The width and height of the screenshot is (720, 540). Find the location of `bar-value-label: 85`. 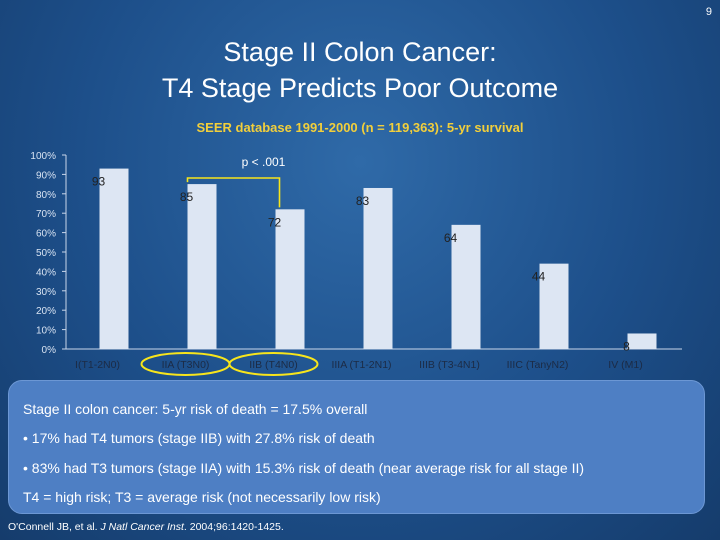

bar-value-label: 85 is located at coordinates (187, 197).